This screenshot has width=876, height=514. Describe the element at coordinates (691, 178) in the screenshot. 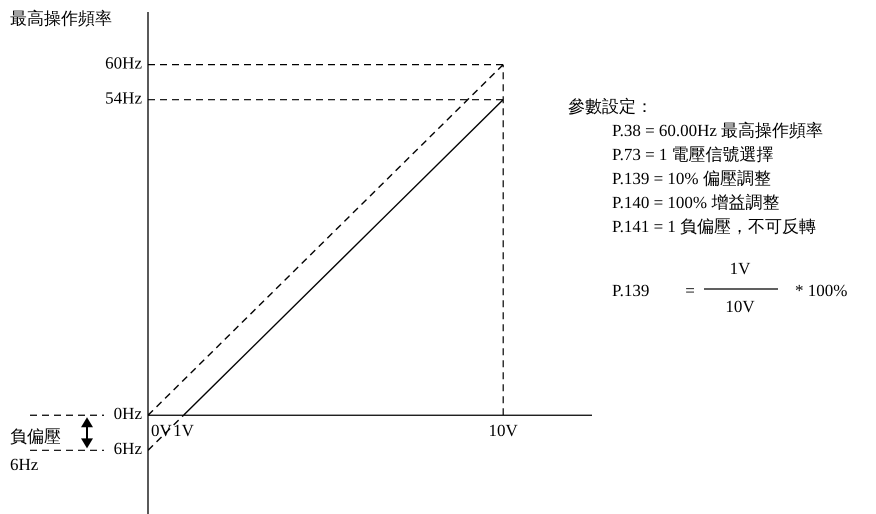

I see `text: P.139 = 10% 偏壓調整` at that location.